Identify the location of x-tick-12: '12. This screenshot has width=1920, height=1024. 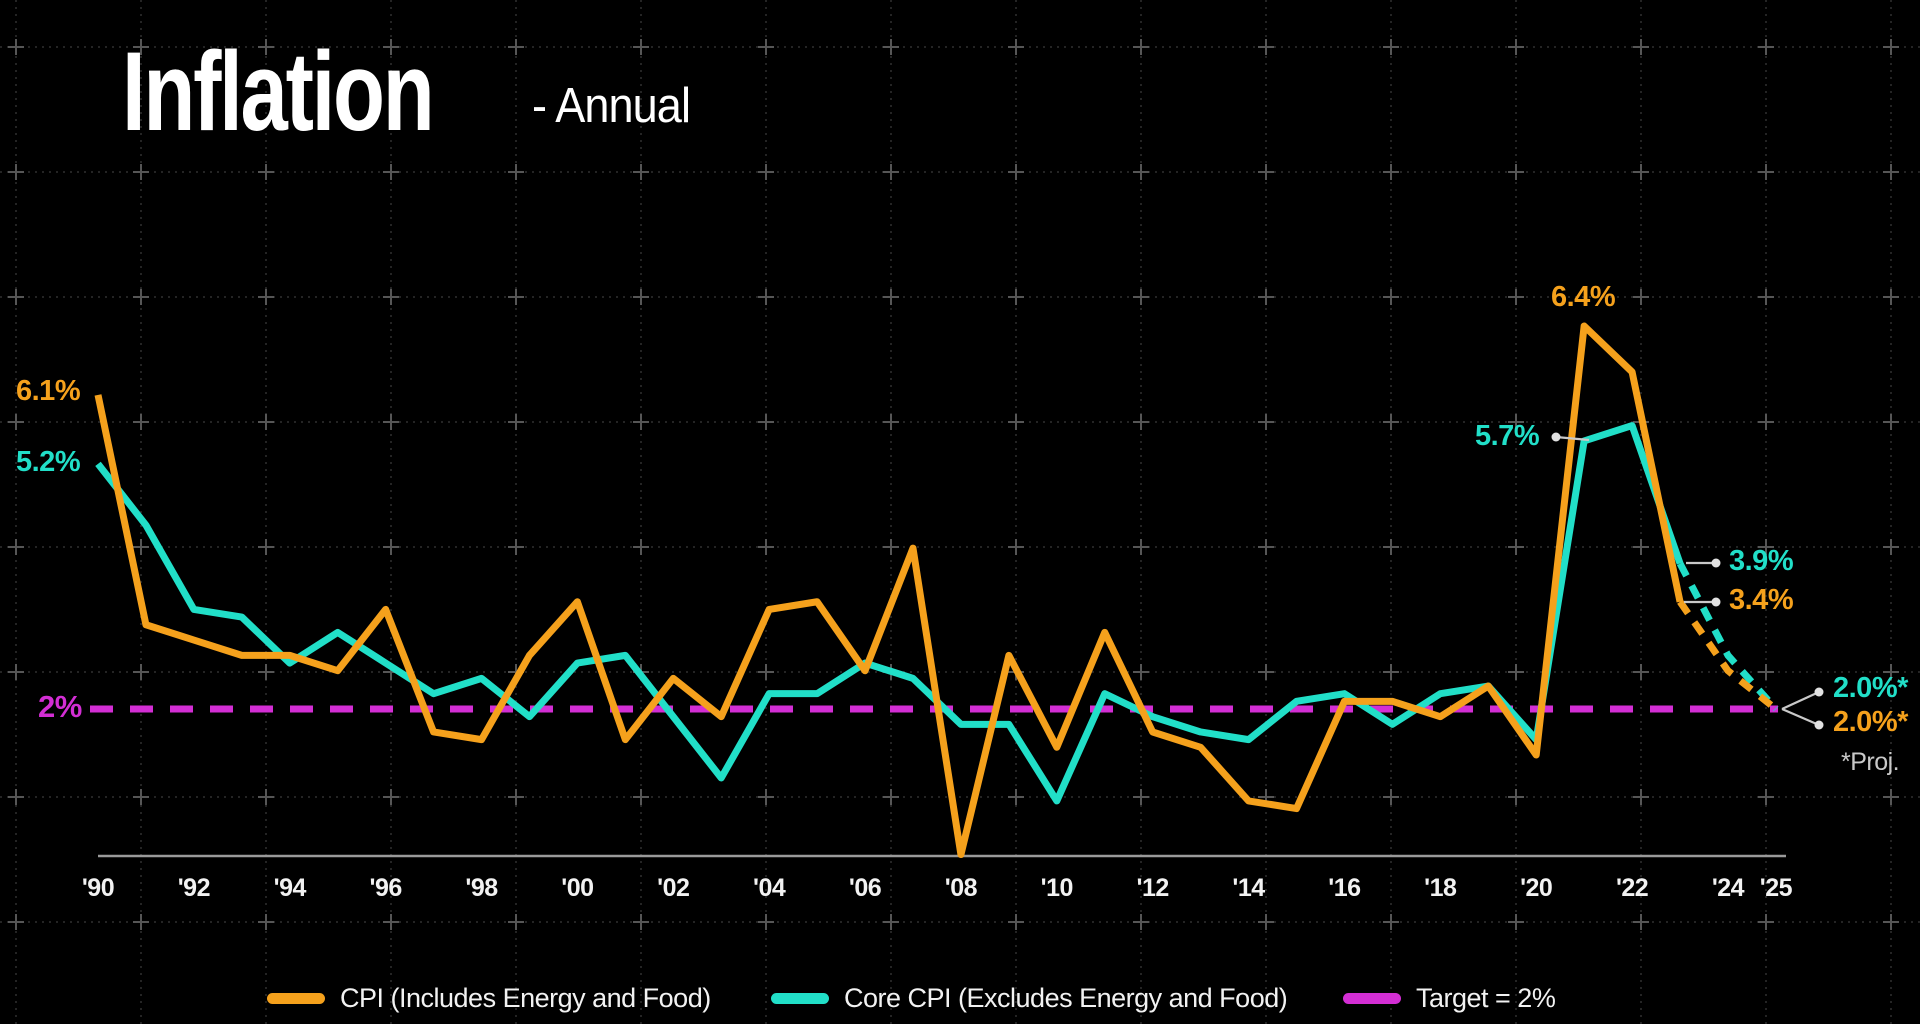
(1153, 888).